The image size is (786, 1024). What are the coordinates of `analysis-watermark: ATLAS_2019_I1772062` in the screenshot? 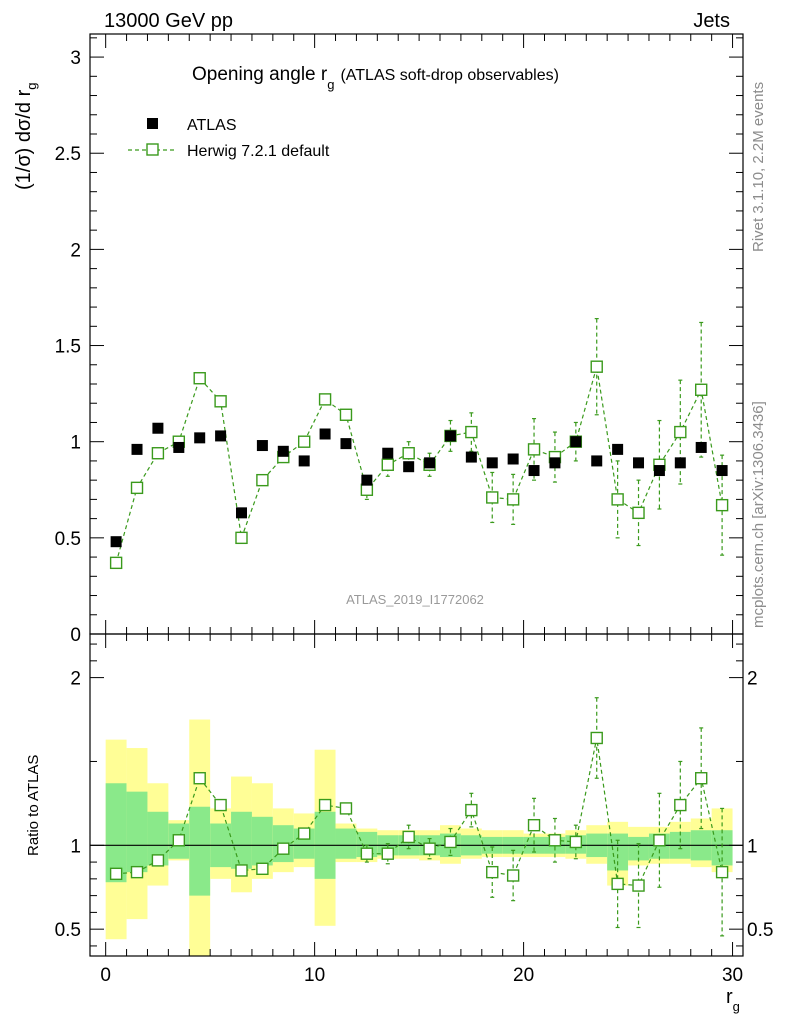 It's located at (415, 599).